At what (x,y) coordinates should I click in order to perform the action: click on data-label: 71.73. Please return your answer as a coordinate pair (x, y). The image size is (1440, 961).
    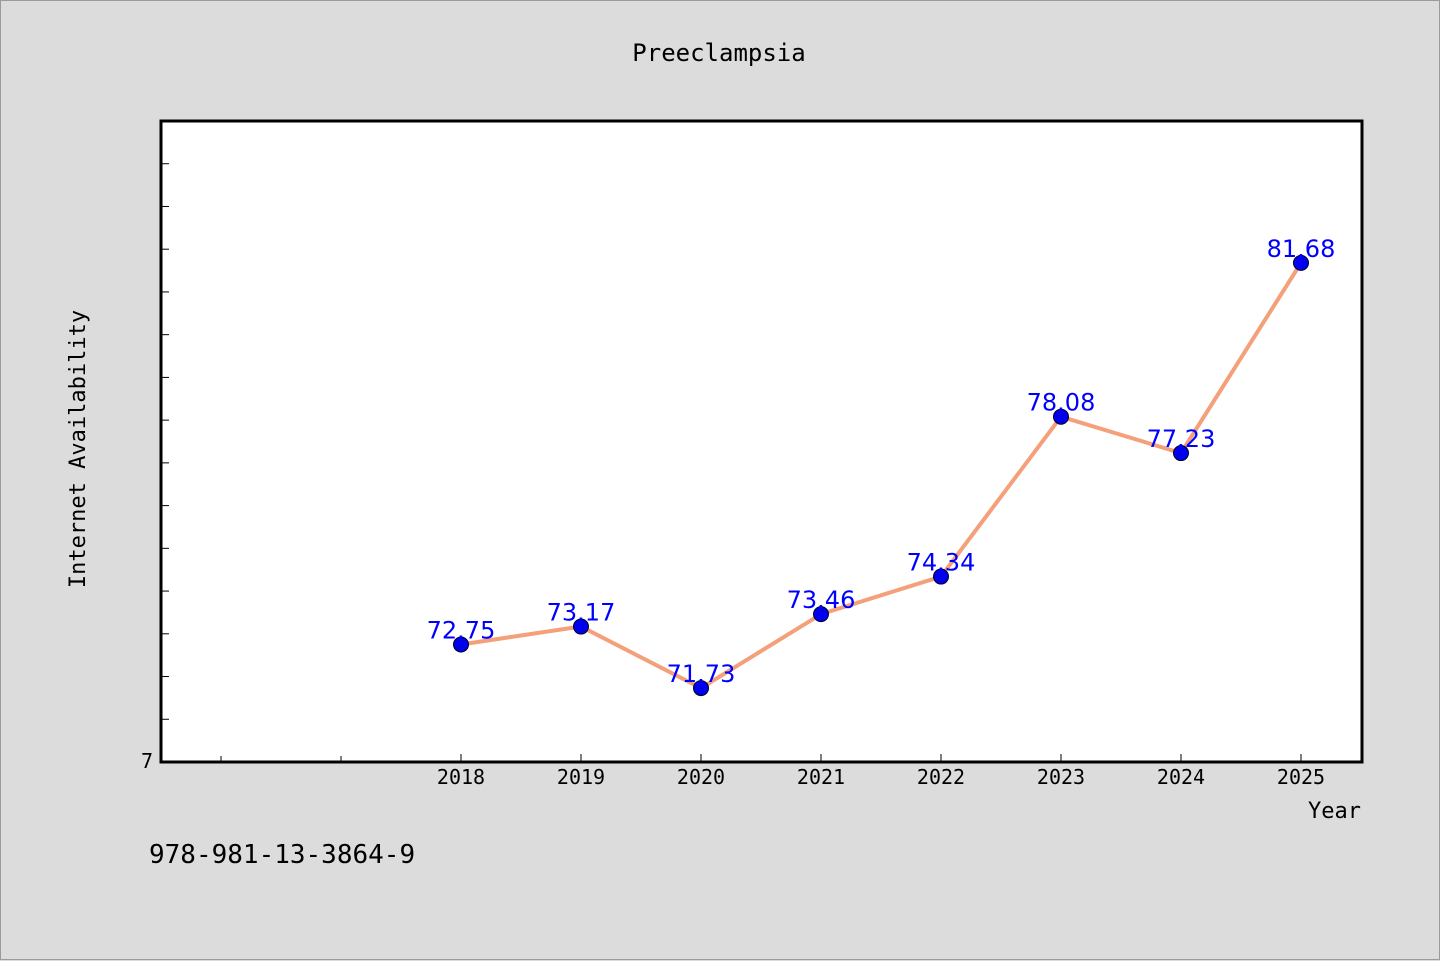
    Looking at the image, I should click on (701, 674).